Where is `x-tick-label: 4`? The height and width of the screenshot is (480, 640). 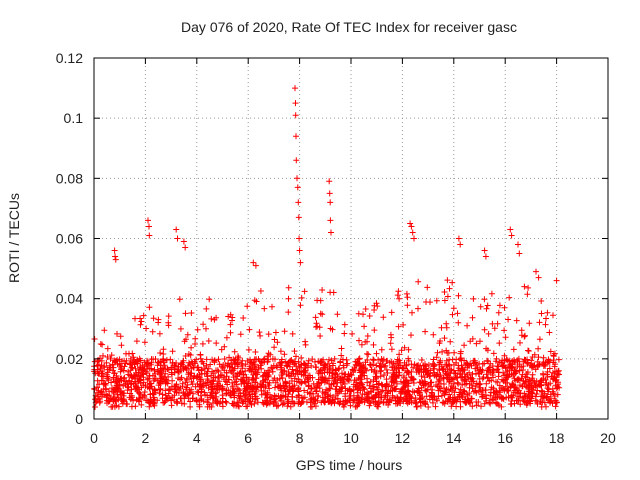
x-tick-label: 4 is located at coordinates (197, 438).